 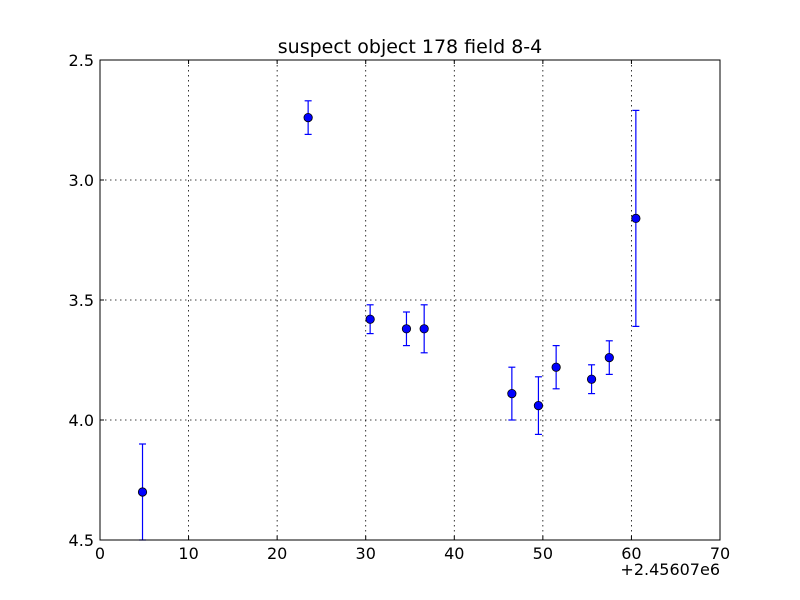 What do you see at coordinates (81, 540) in the screenshot?
I see `y-tick-label: 4.5` at bounding box center [81, 540].